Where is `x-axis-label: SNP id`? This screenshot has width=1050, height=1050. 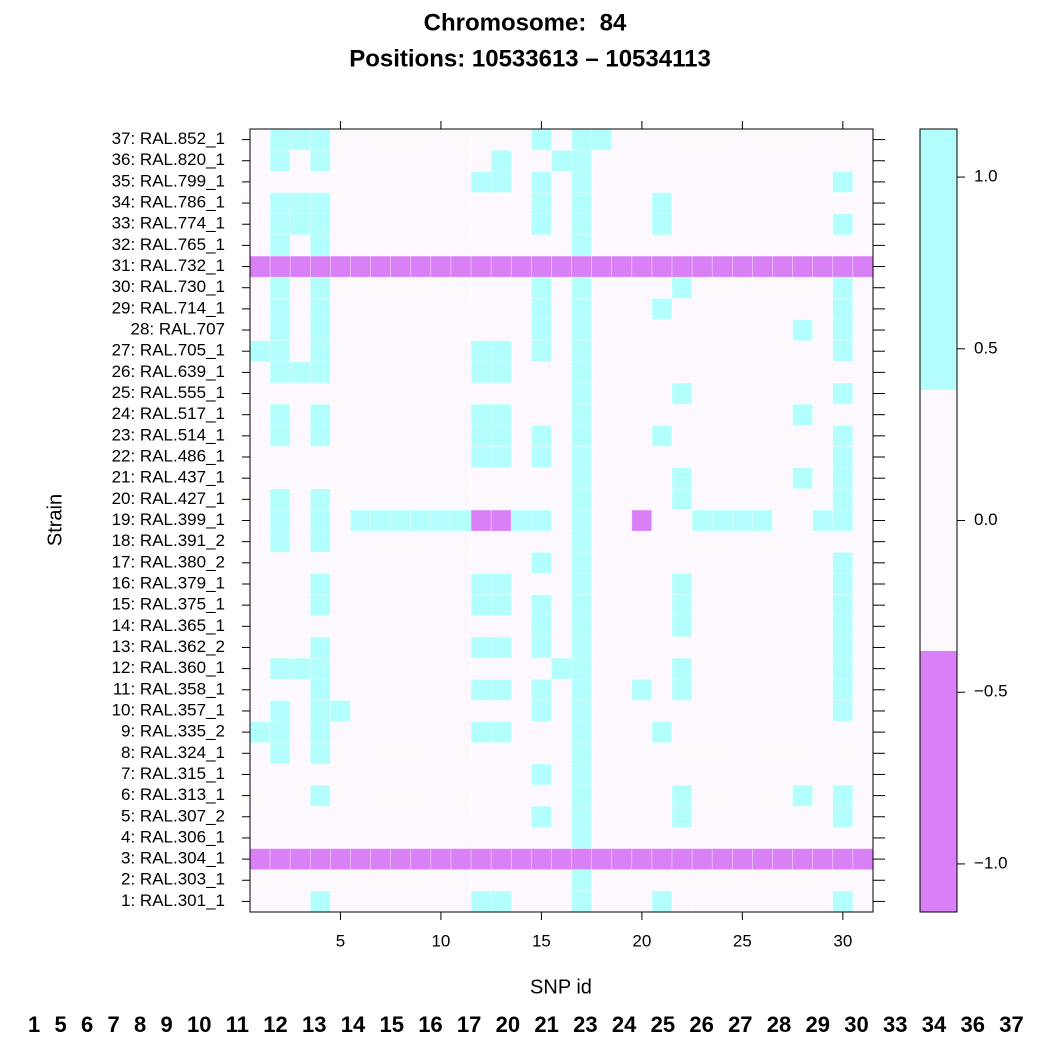
x-axis-label: SNP id is located at coordinates (561, 987).